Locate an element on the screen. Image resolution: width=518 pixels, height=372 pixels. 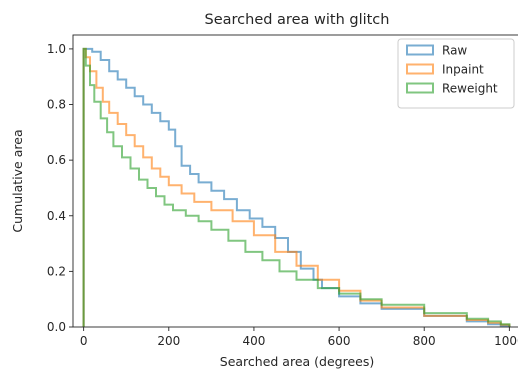
legend-frame is located at coordinates (456, 73).